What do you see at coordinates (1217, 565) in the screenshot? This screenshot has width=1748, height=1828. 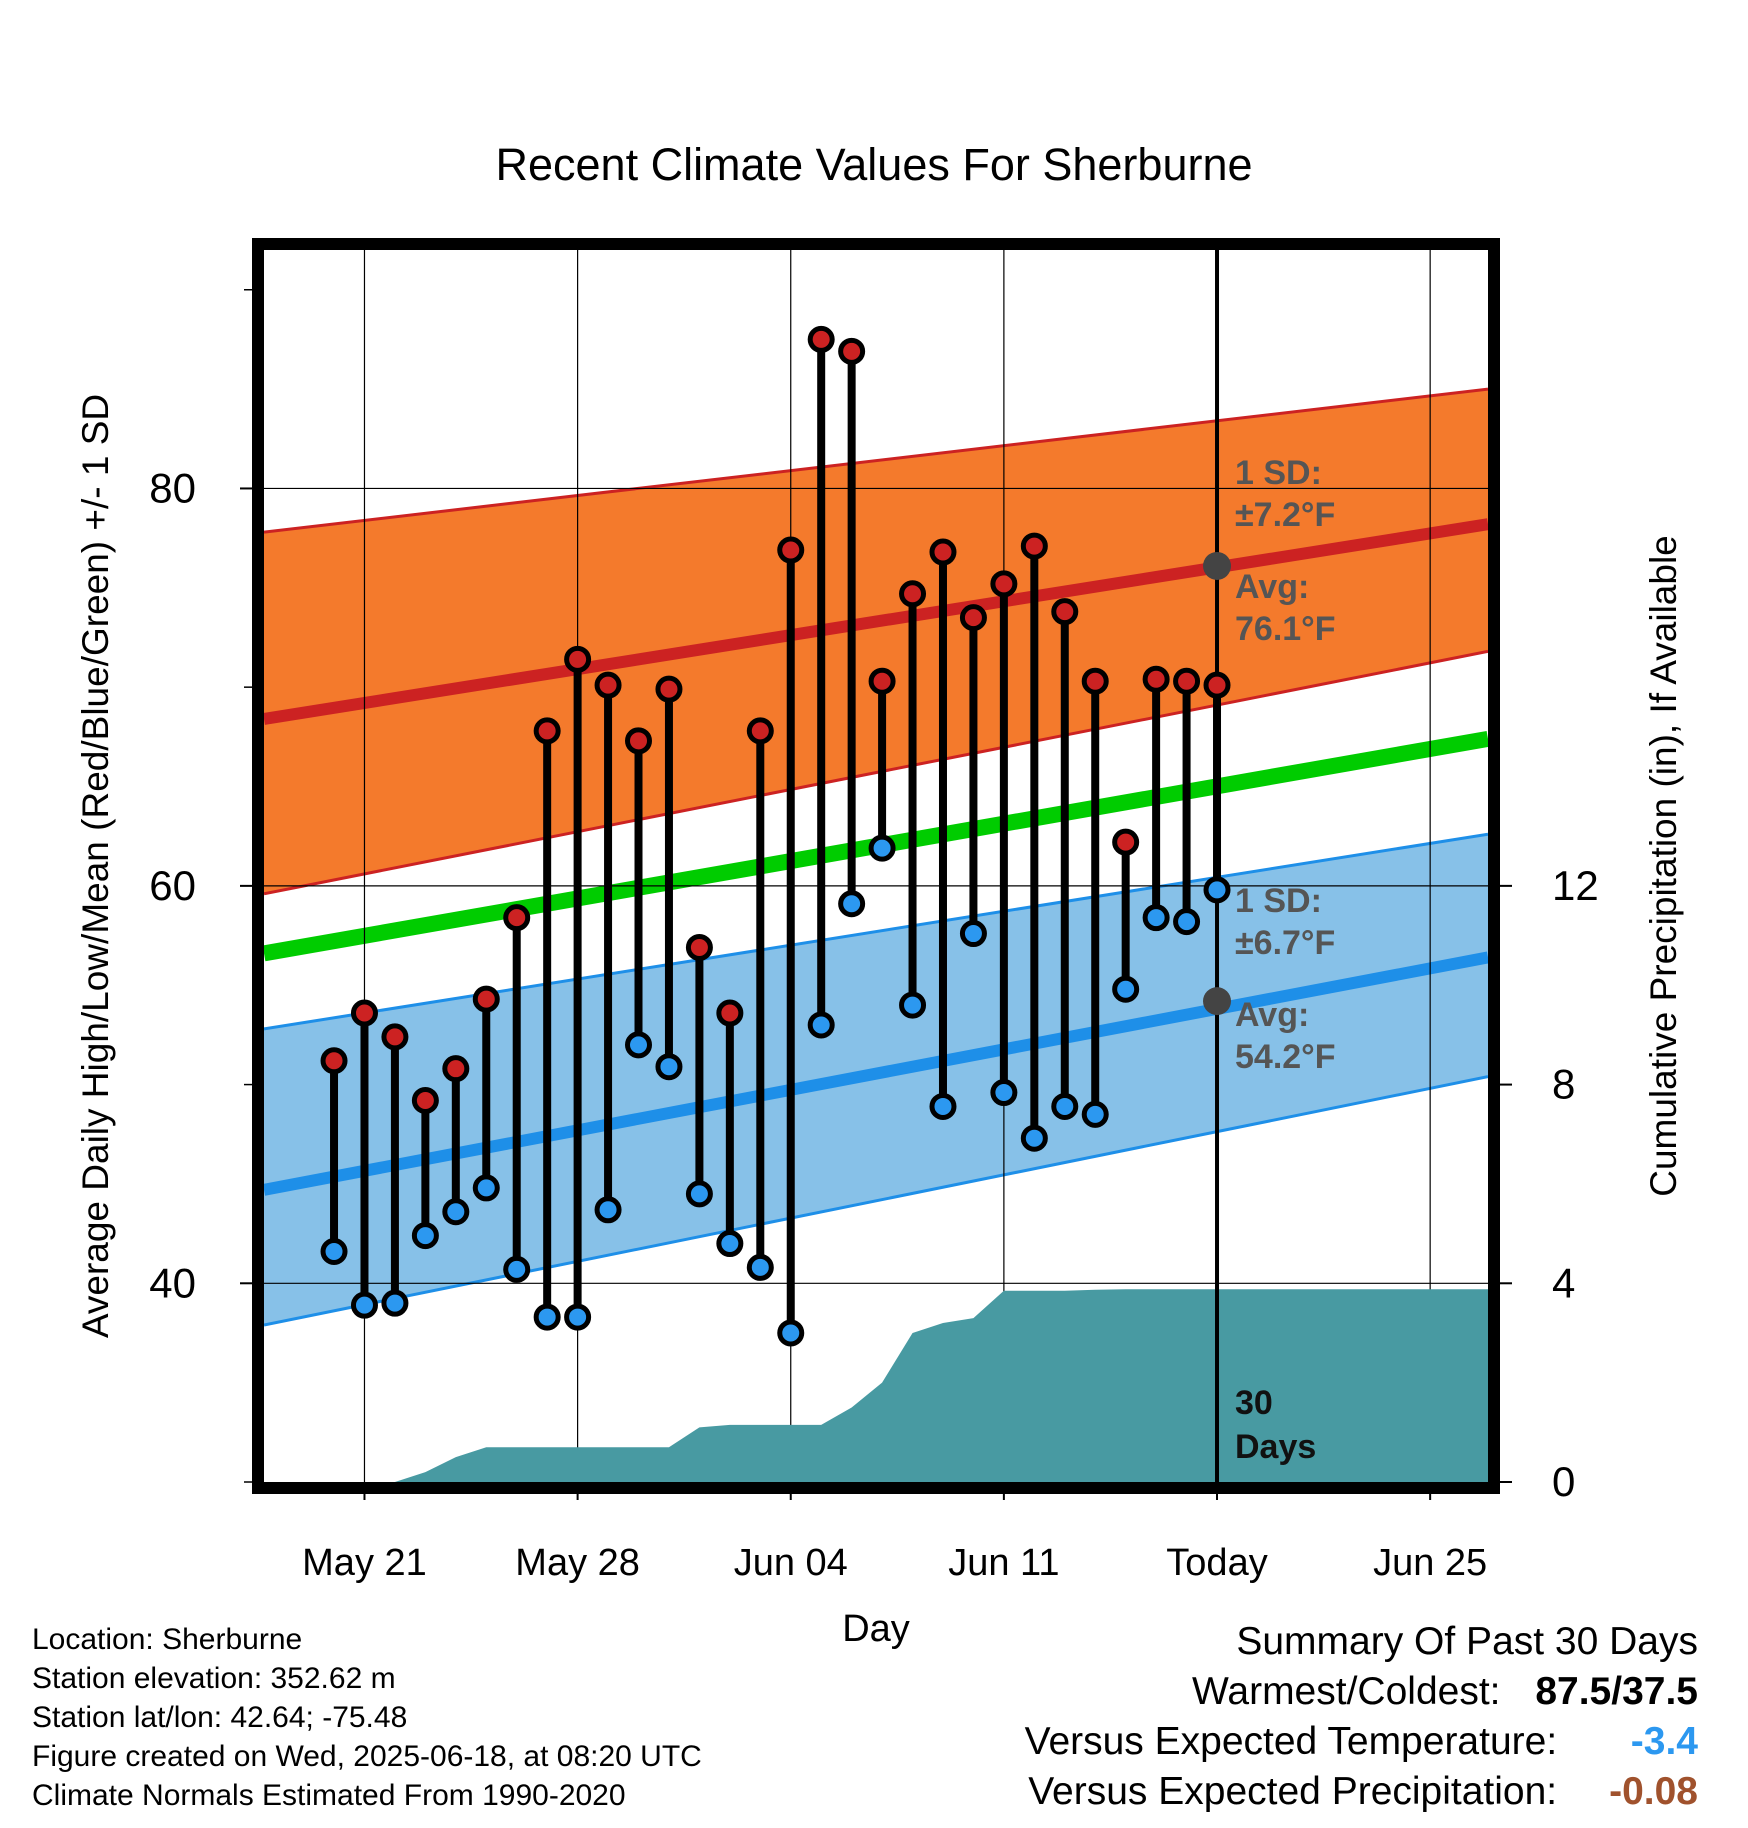 I see `today-high-avg-dot` at bounding box center [1217, 565].